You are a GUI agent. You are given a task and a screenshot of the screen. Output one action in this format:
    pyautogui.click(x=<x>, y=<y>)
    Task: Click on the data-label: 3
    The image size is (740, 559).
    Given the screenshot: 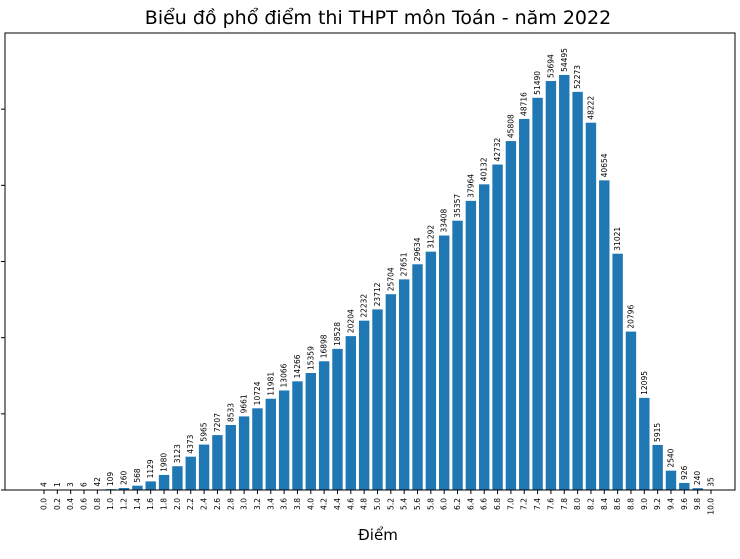 What is the action you would take?
    pyautogui.click(x=70, y=484)
    